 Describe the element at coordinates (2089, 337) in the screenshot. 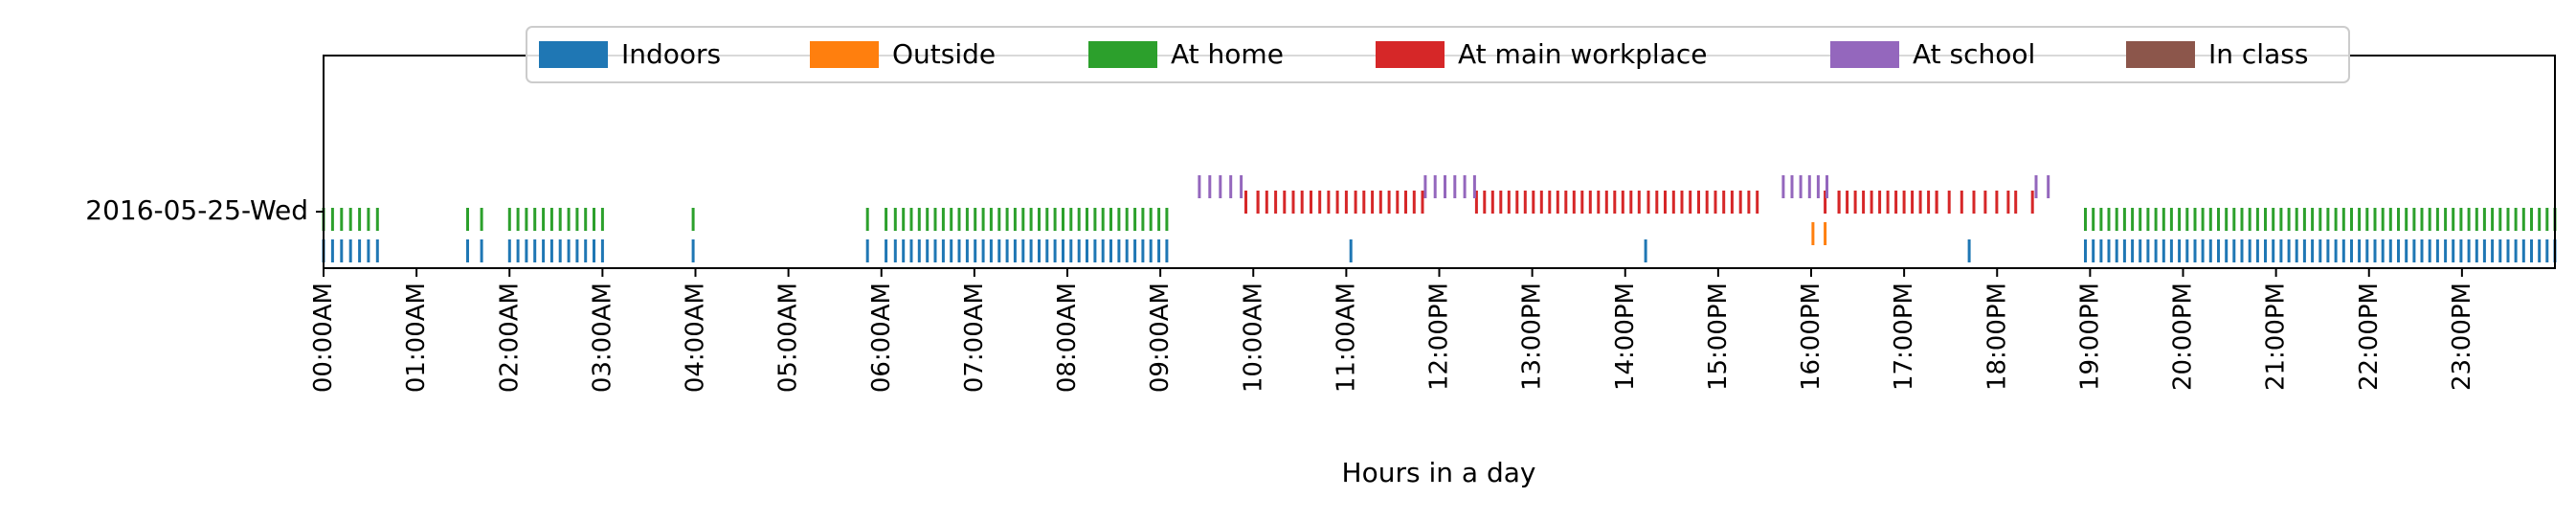

I see `x-tick-label: 19:00PM` at that location.